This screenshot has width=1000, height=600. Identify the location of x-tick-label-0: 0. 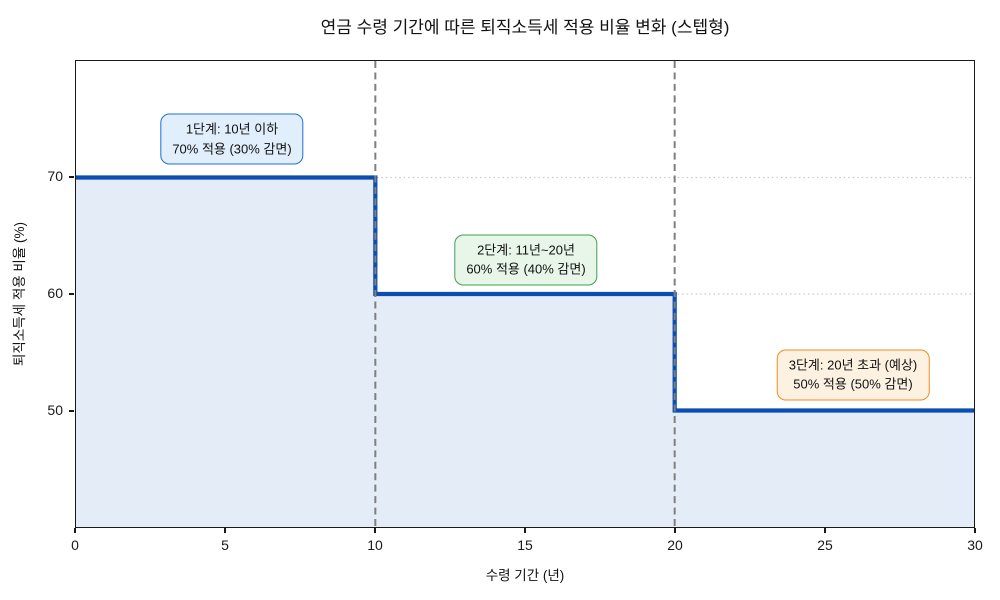
(75, 545).